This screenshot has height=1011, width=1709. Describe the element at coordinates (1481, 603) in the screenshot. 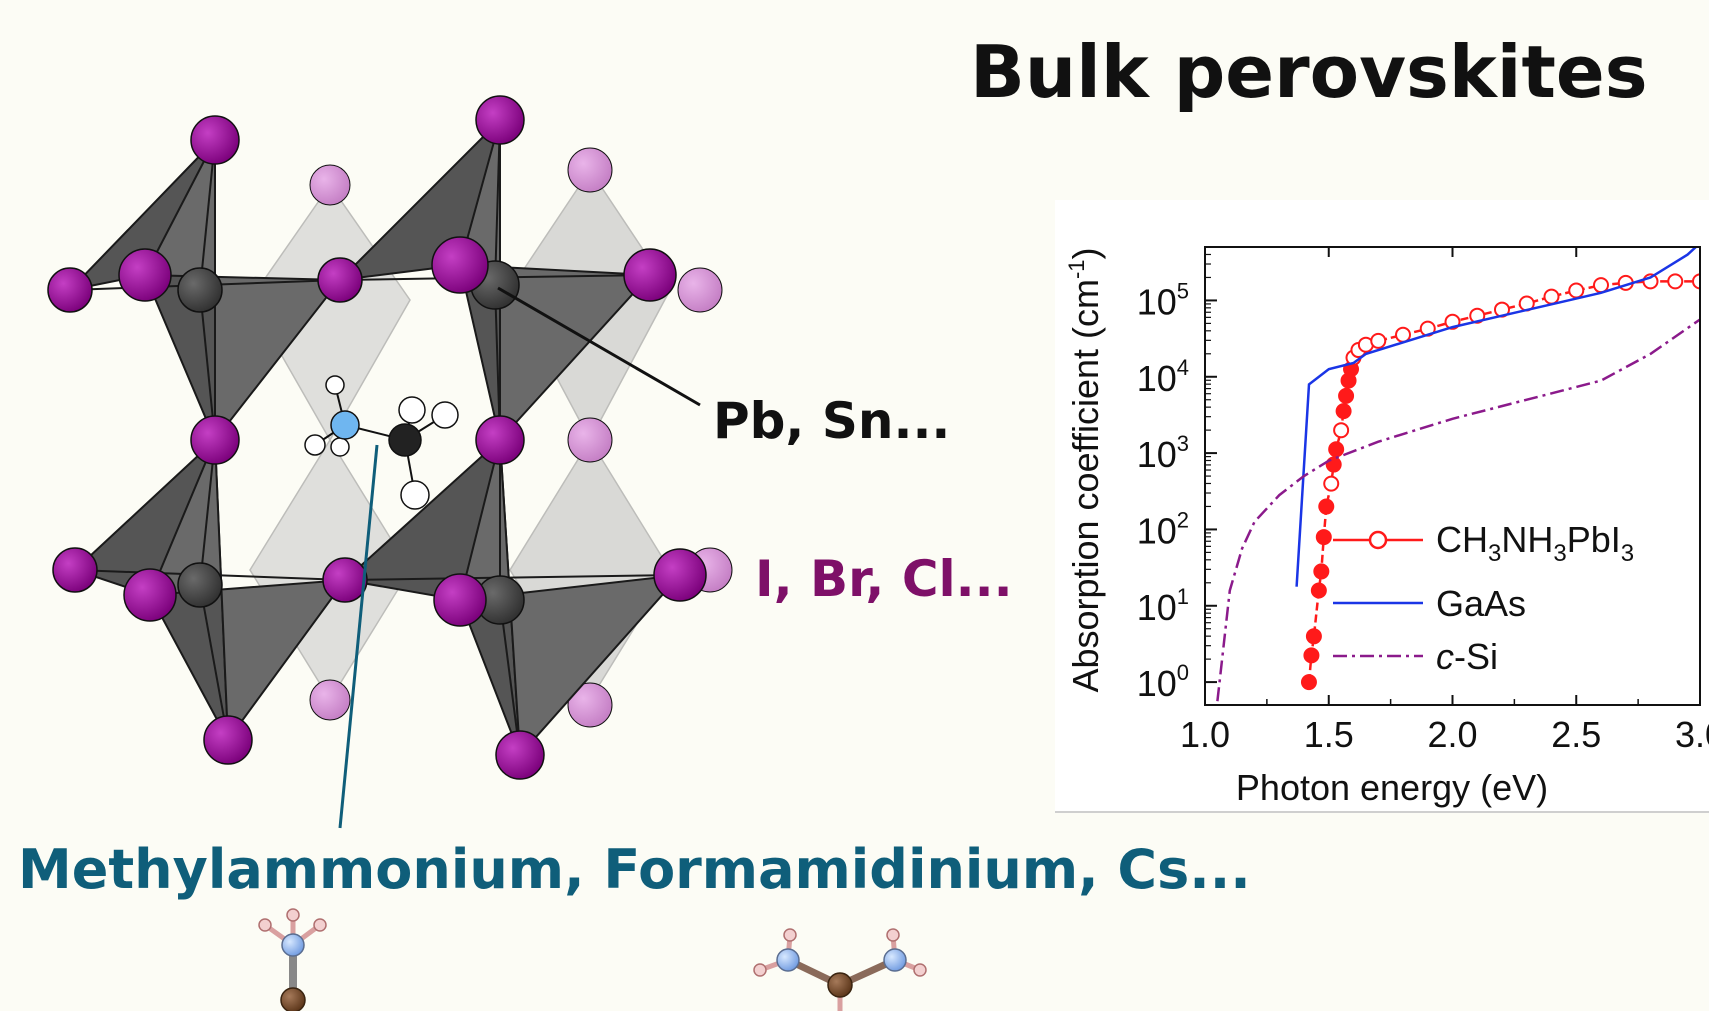

I see `legend-label-gaas: GaAs` at that location.